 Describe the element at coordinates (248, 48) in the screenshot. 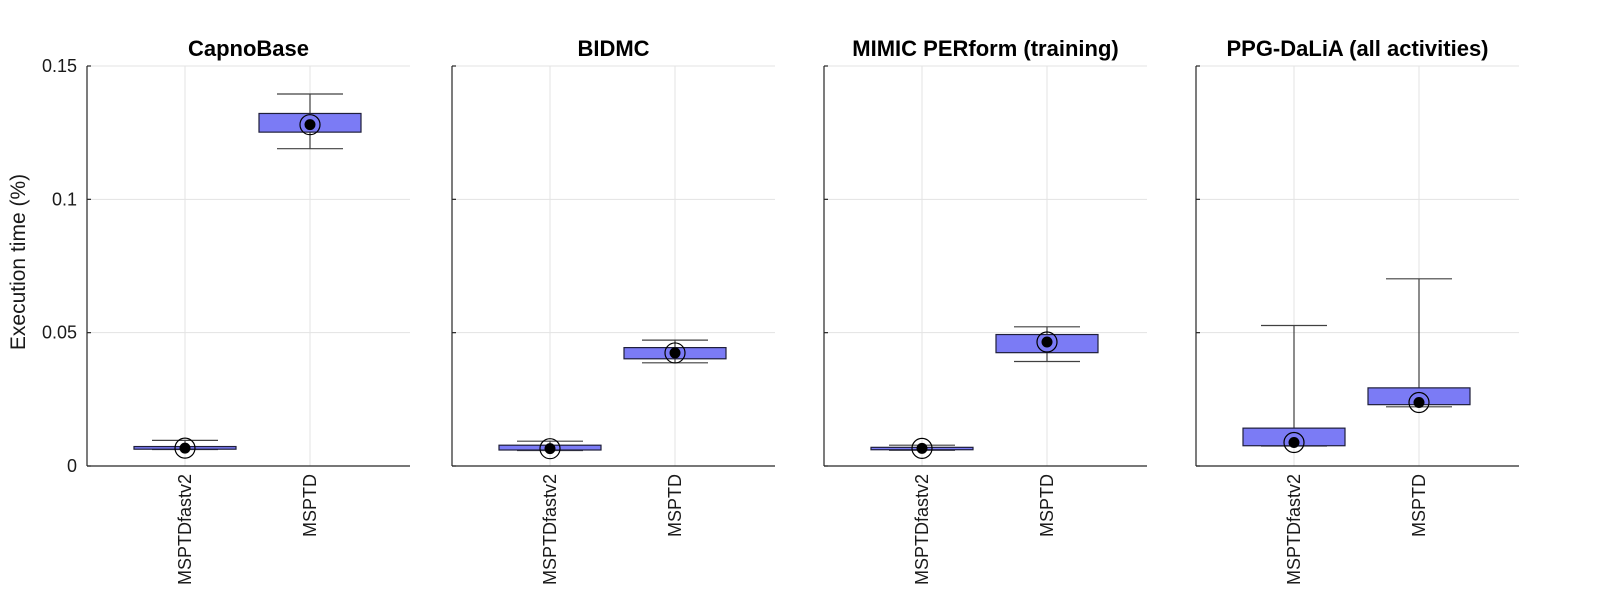

I see `panel-title: CapnoBase` at that location.